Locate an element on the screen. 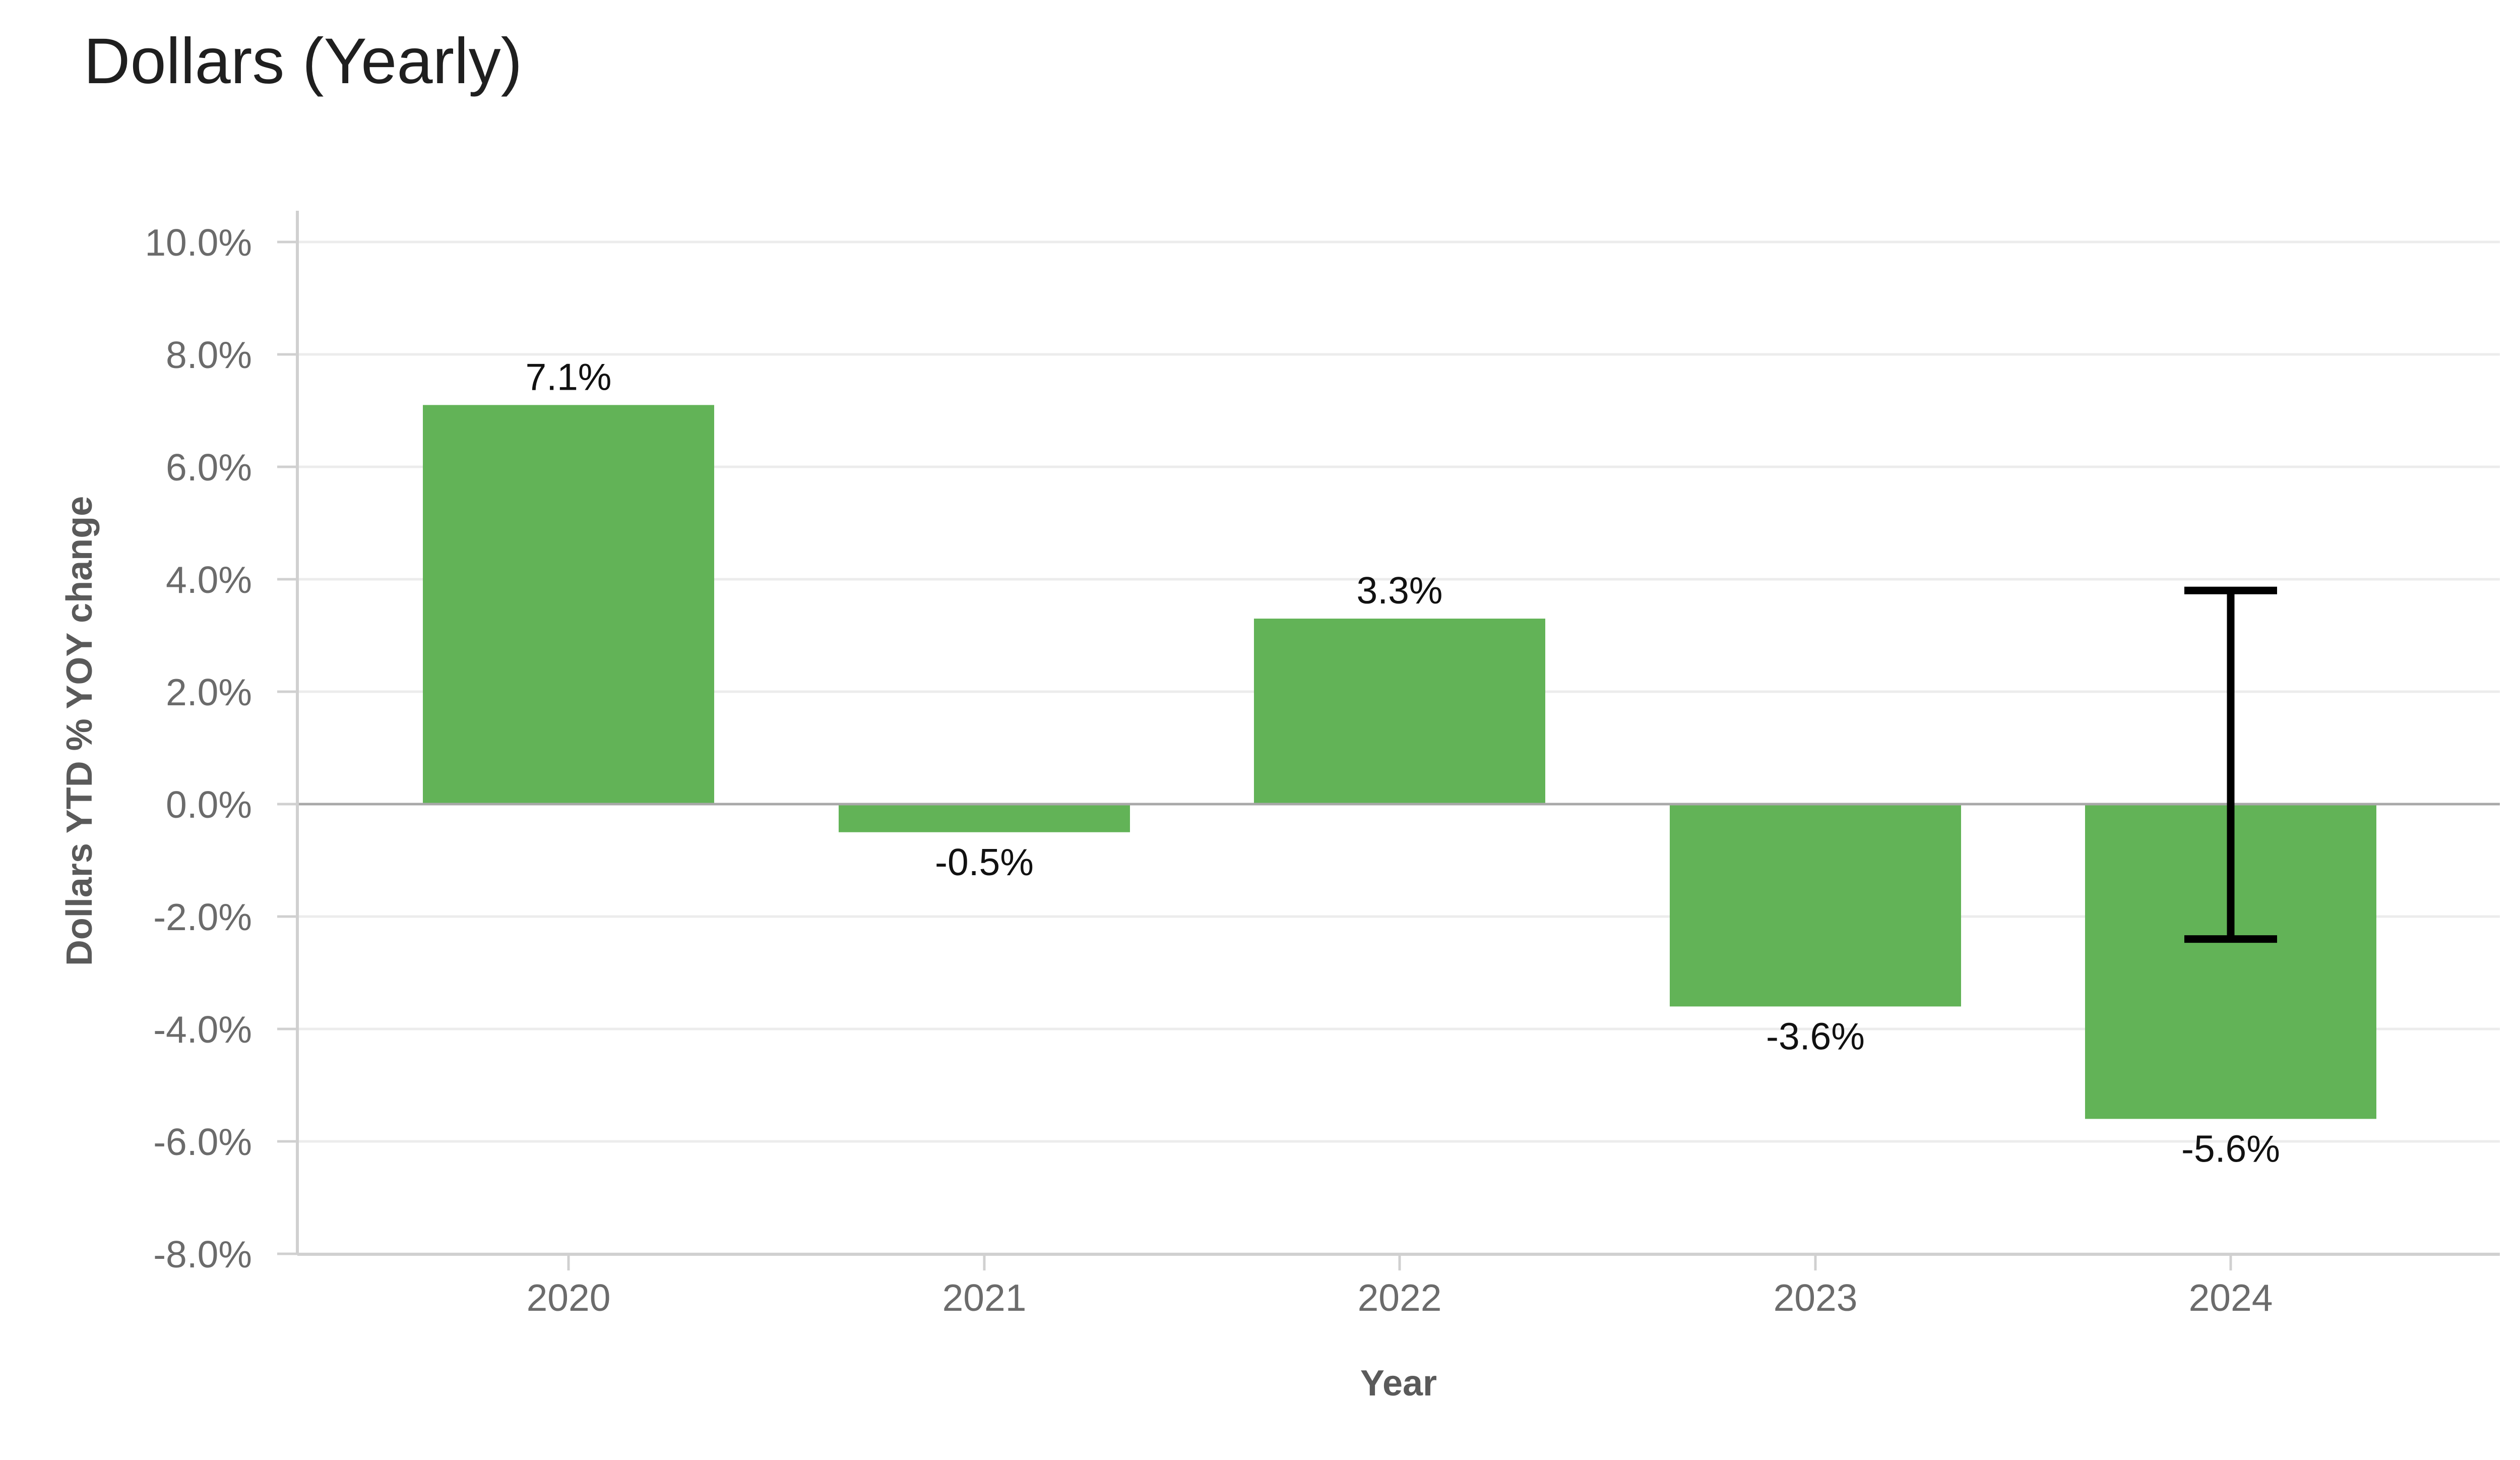 Image resolution: width=2520 pixels, height=1460 pixels. y-tick-label: -6.0% is located at coordinates (202, 1142).